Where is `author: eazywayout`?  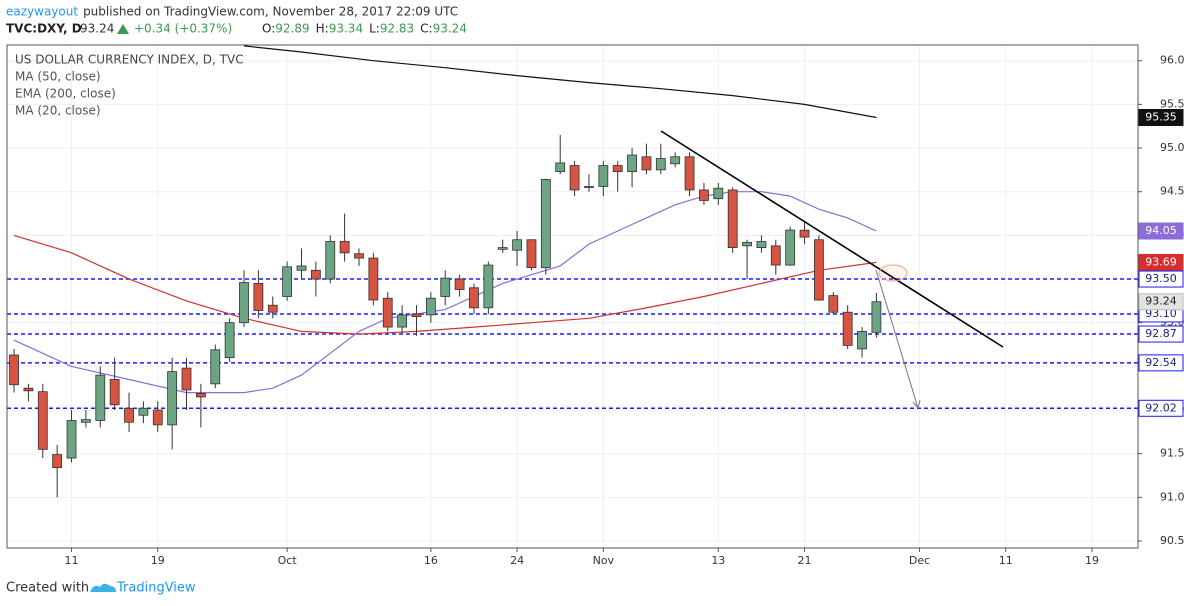 author: eazywayout is located at coordinates (42, 12).